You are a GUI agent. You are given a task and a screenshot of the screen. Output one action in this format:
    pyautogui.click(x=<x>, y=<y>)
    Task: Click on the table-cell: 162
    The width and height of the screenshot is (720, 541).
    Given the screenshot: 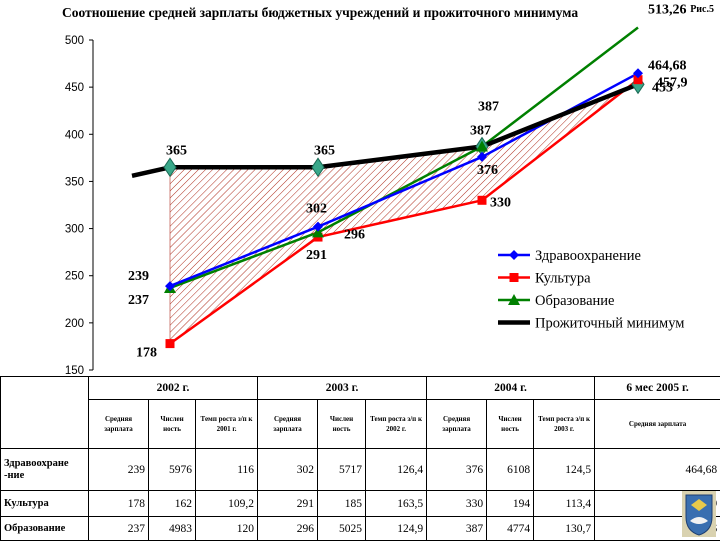 What is the action you would take?
    pyautogui.click(x=172, y=504)
    